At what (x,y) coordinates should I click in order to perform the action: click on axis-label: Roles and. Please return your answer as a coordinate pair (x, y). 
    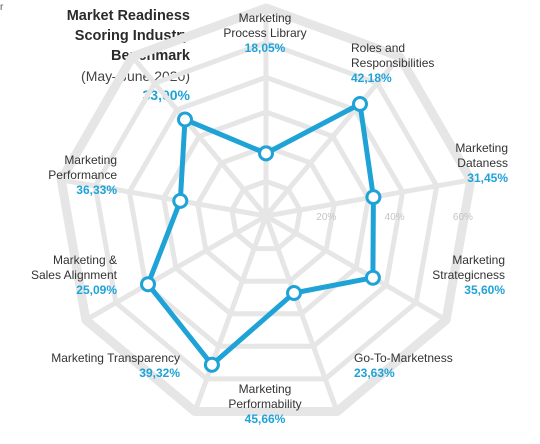
    Looking at the image, I should click on (378, 48).